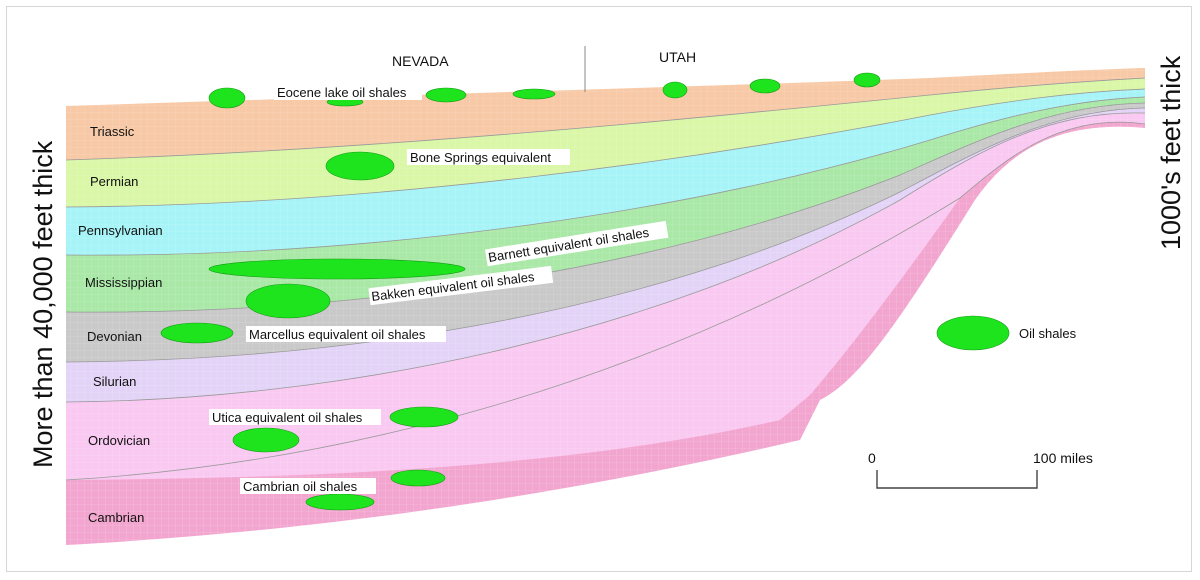 This screenshot has height=580, width=1200. I want to click on shale-label-eocene-group: Eocene lake oil shales, so click(348, 92).